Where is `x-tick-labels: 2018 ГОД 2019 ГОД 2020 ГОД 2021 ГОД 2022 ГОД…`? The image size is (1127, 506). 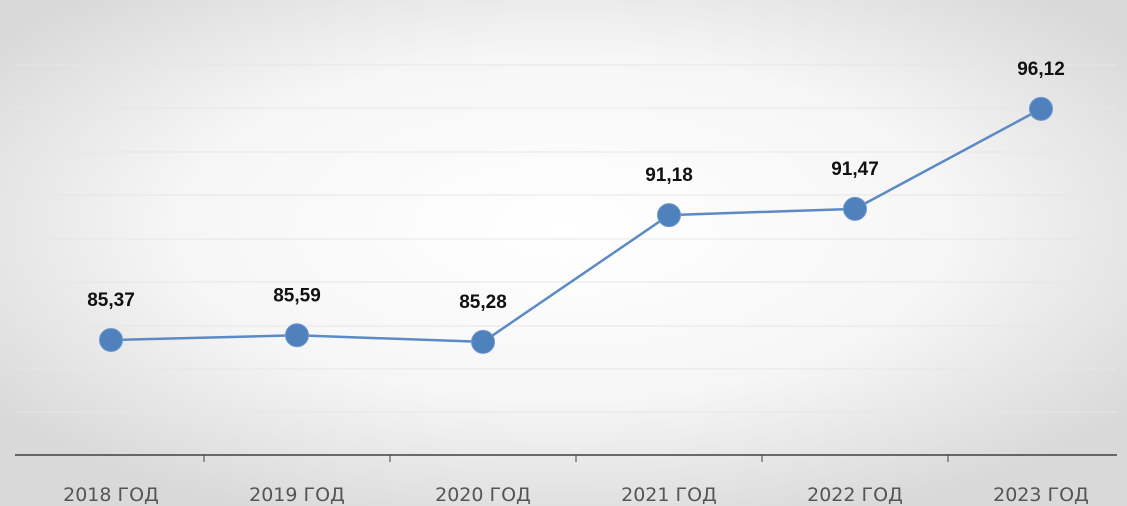
x-tick-labels: 2018 ГОД 2019 ГОД 2020 ГОД 2021 ГОД 2022 ГОД… is located at coordinates (576, 495).